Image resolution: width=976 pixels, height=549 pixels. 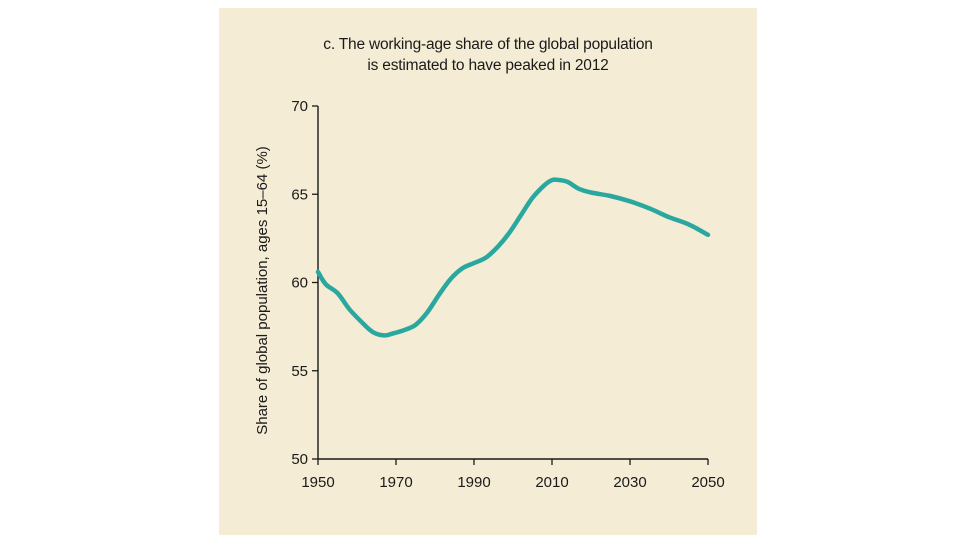 I want to click on y-tick-label: 60, so click(x=299, y=283).